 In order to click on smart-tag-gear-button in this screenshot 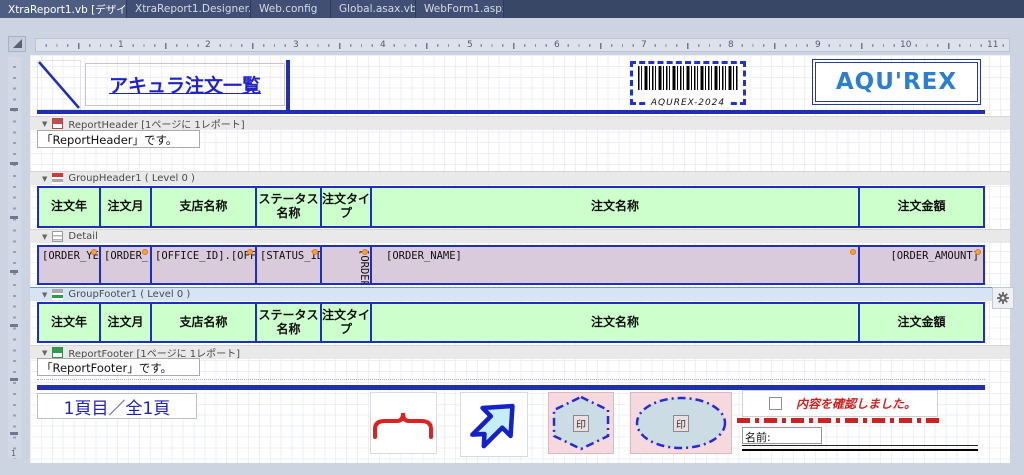, I will do `click(1003, 298)`.